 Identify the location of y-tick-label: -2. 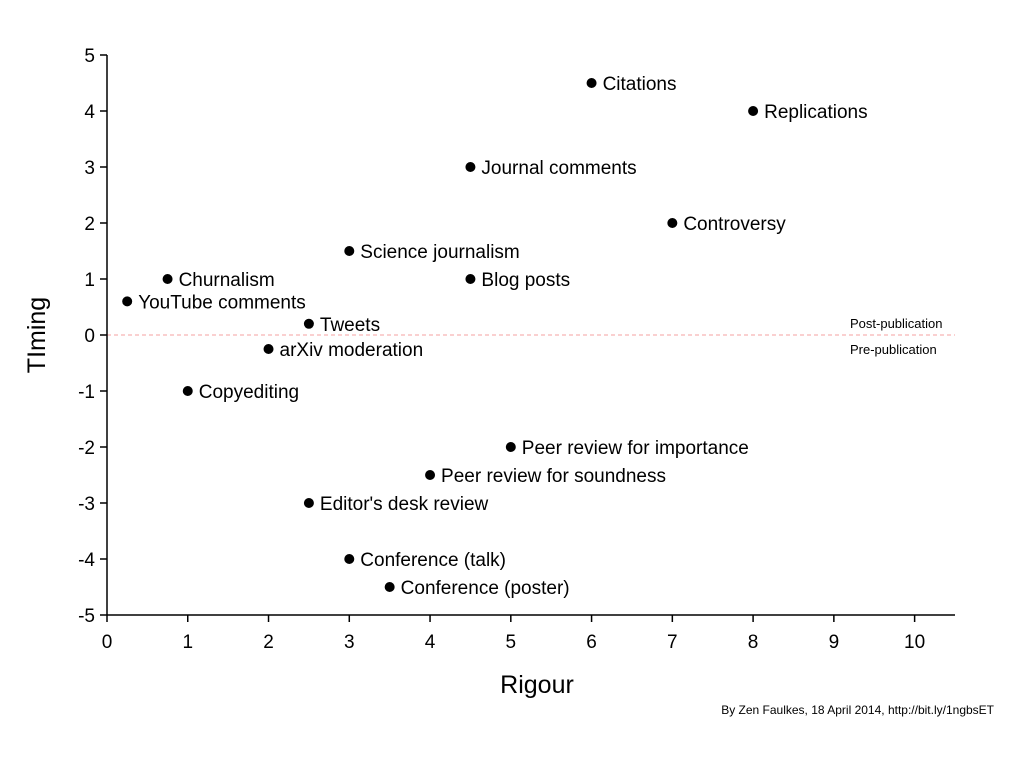
(86, 448).